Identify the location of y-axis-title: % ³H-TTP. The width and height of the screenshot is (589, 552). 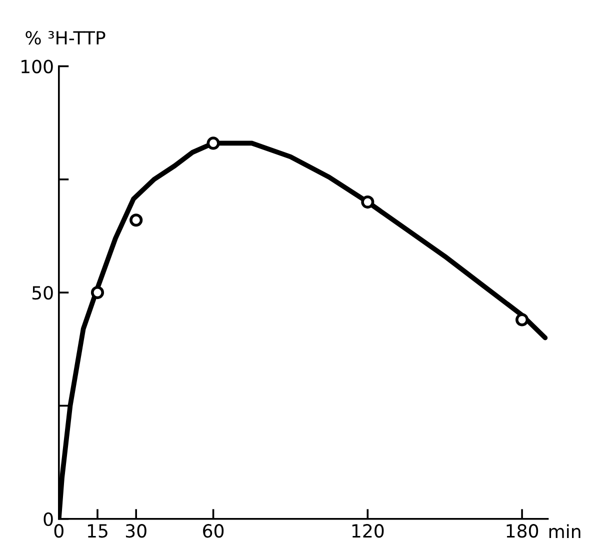
(66, 37).